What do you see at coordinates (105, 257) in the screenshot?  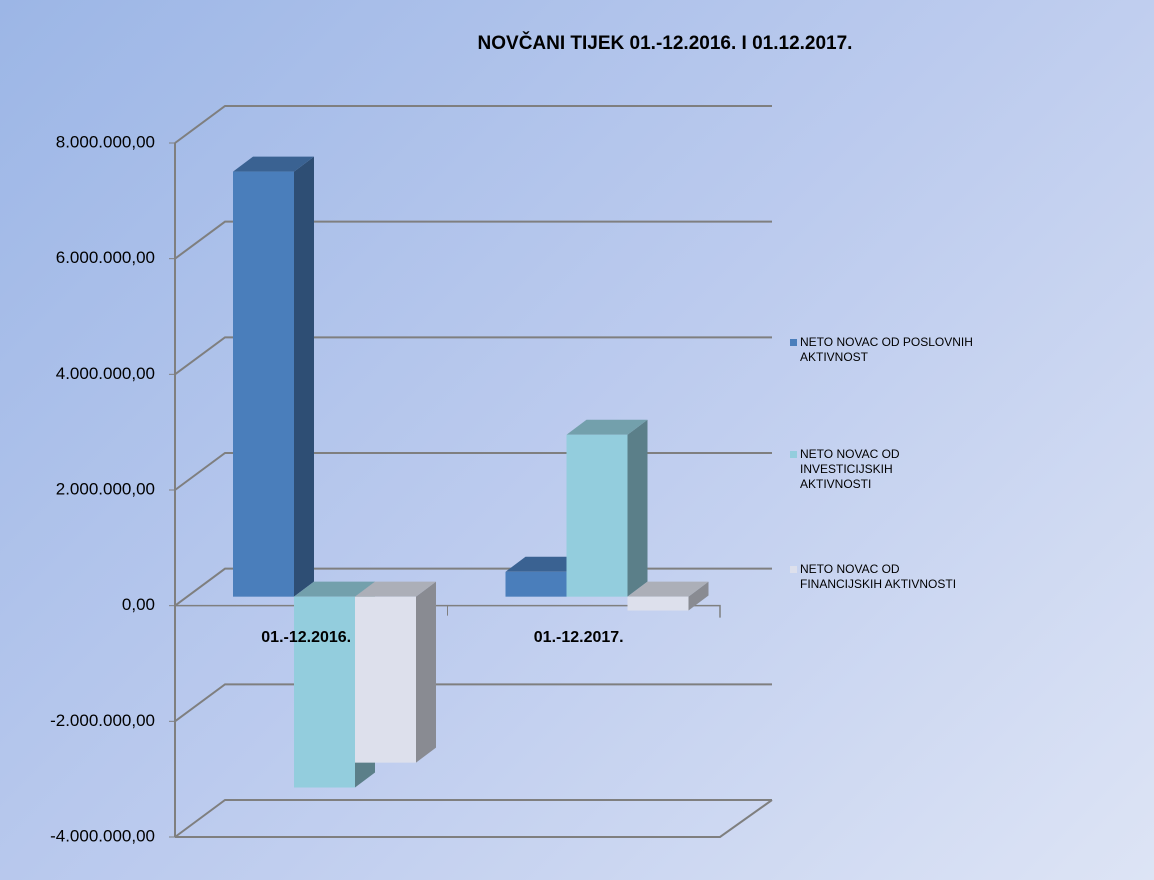 I see `y-tick-label: 6.000.000,00` at bounding box center [105, 257].